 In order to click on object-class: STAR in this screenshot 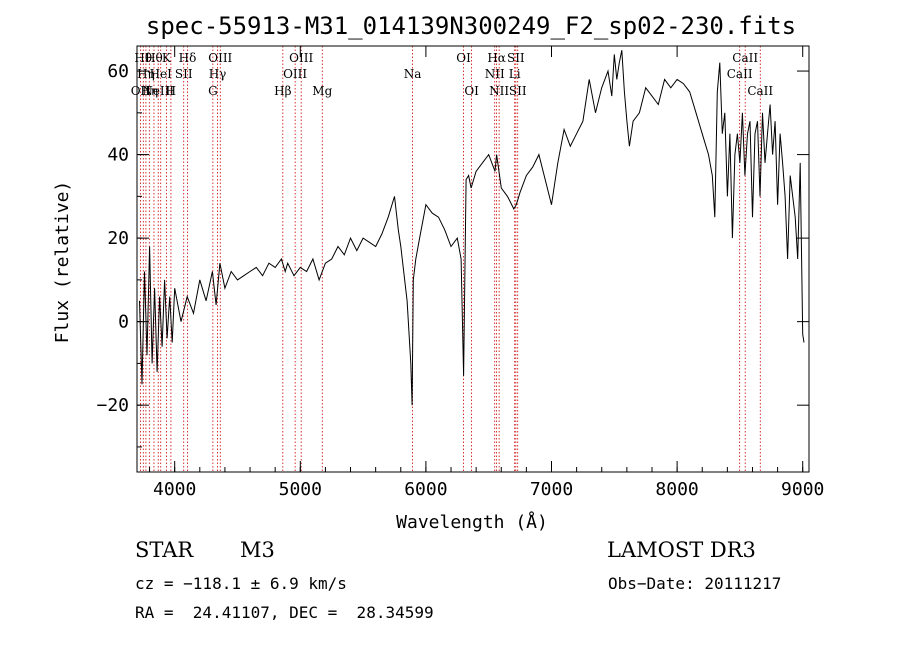, I will do `click(164, 550)`.